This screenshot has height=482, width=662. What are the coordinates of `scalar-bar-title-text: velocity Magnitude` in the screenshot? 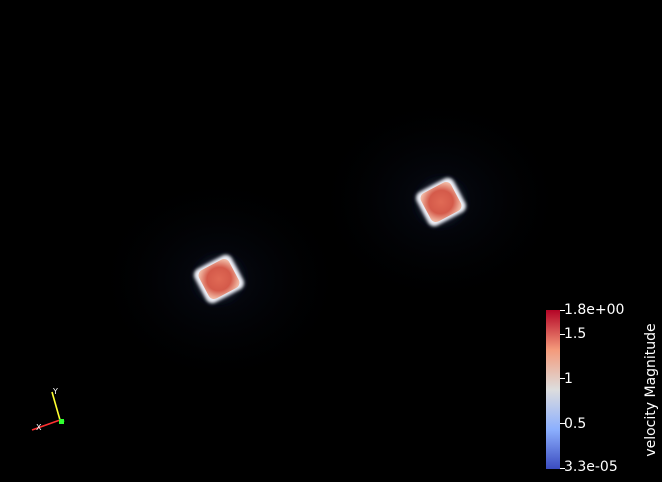 It's located at (651, 390).